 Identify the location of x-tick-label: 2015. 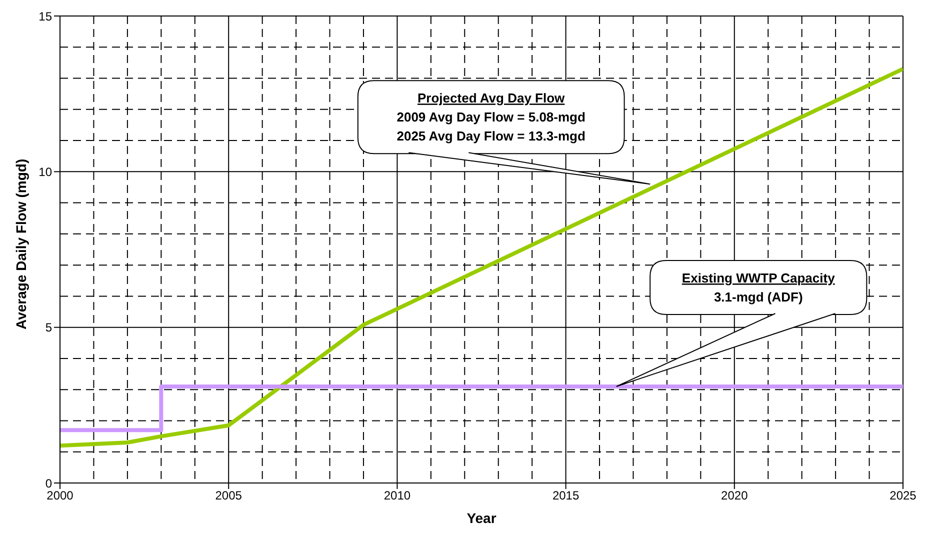
(566, 495).